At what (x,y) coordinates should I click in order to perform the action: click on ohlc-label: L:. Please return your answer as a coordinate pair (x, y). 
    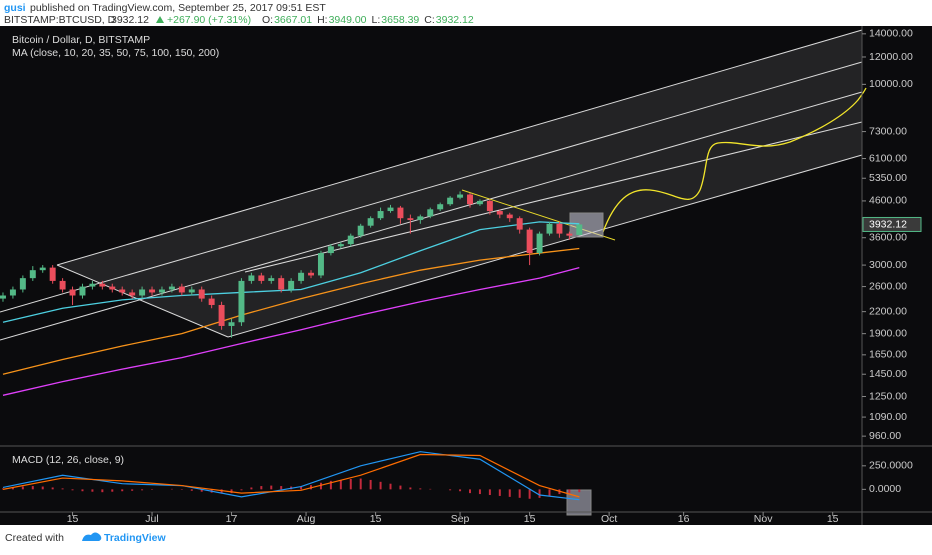
    Looking at the image, I should click on (376, 20).